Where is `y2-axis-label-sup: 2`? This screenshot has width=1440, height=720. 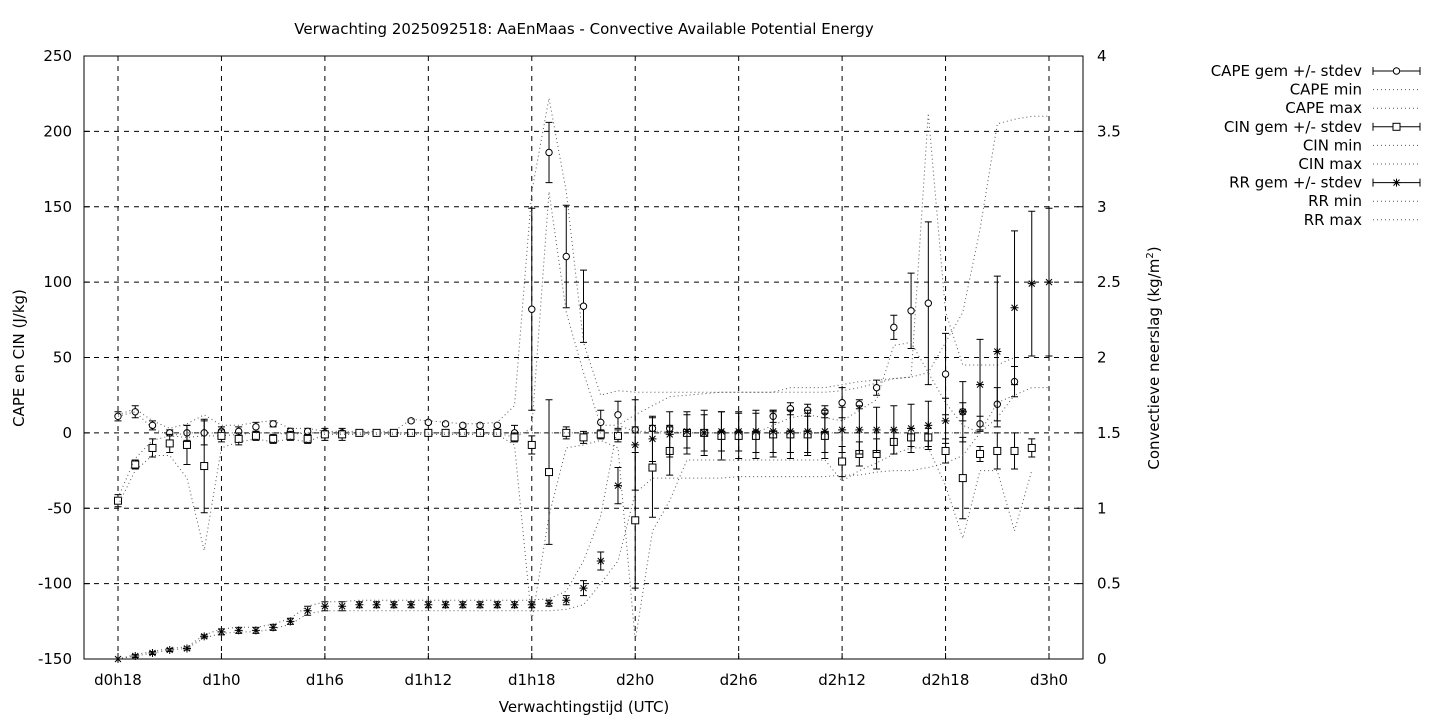
y2-axis-label-sup: 2 is located at coordinates (1150, 255).